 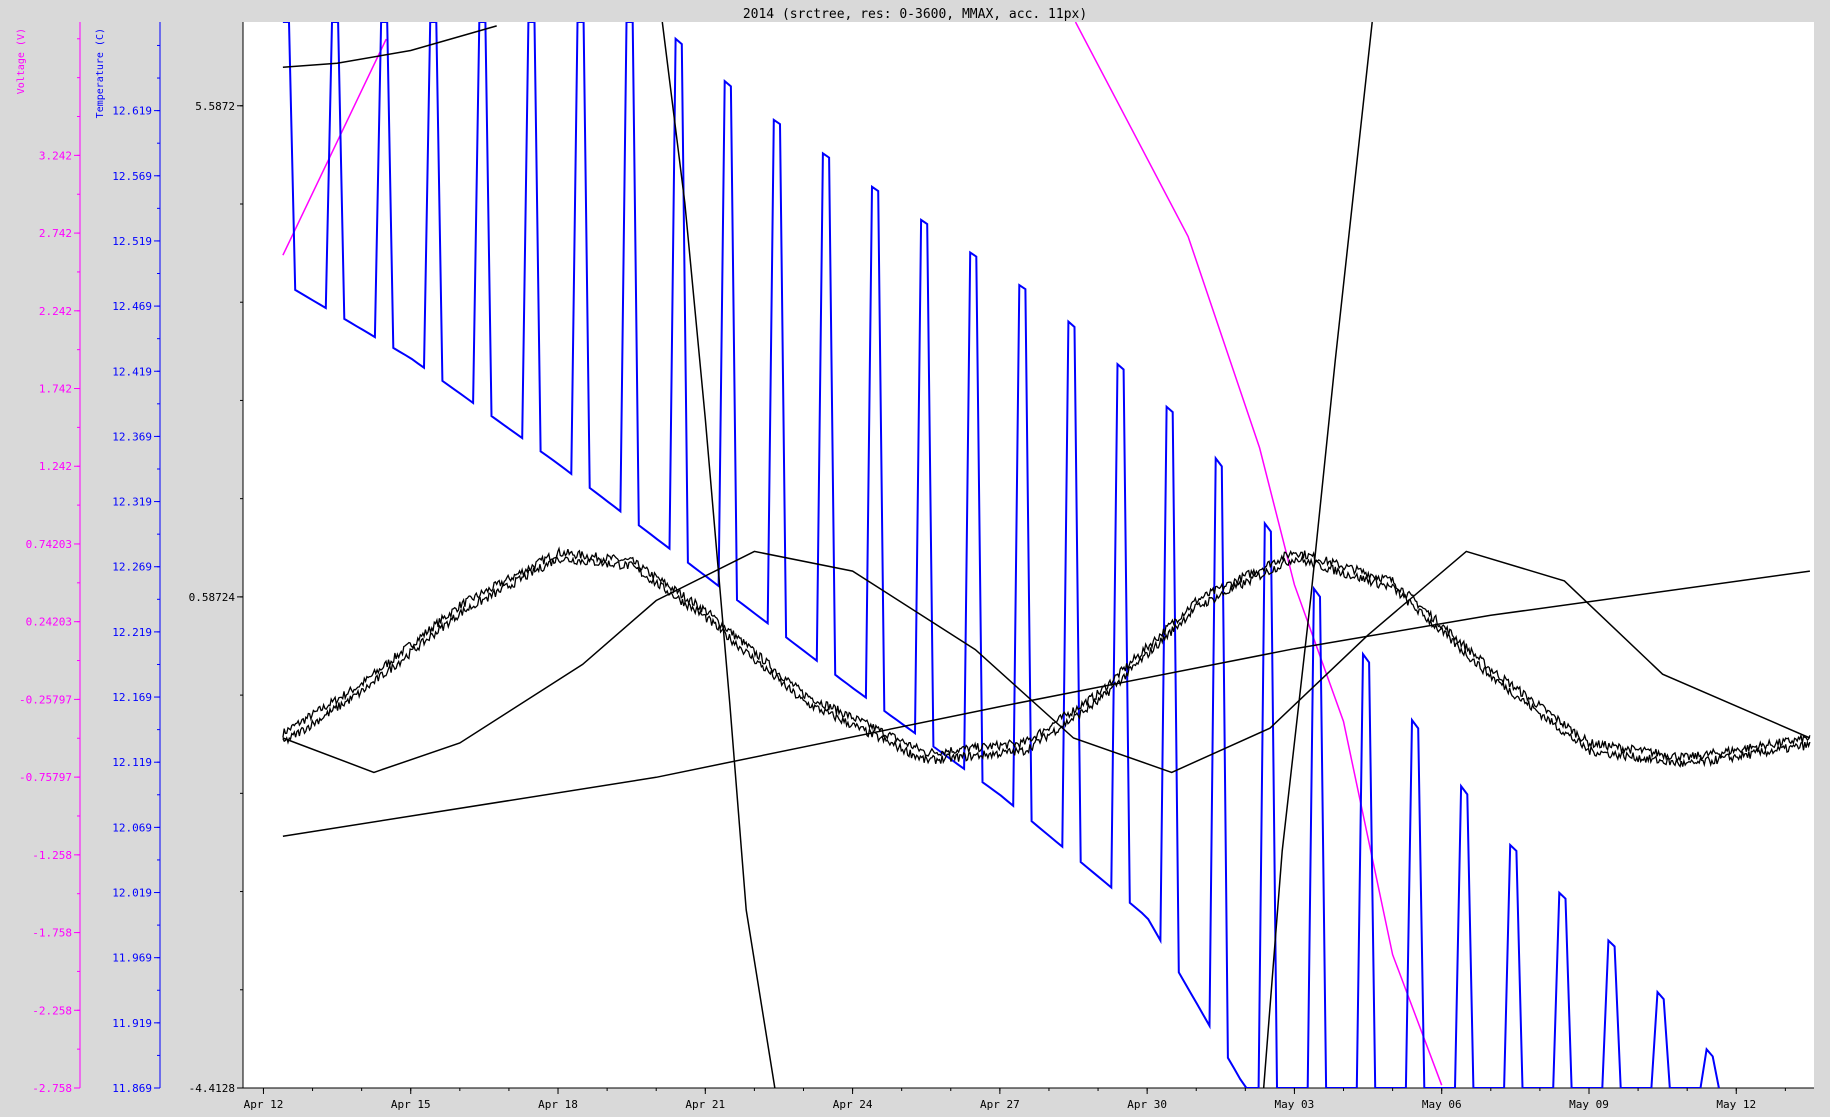 I want to click on temperature-axis-label: Temperature (C), so click(x=100, y=73).